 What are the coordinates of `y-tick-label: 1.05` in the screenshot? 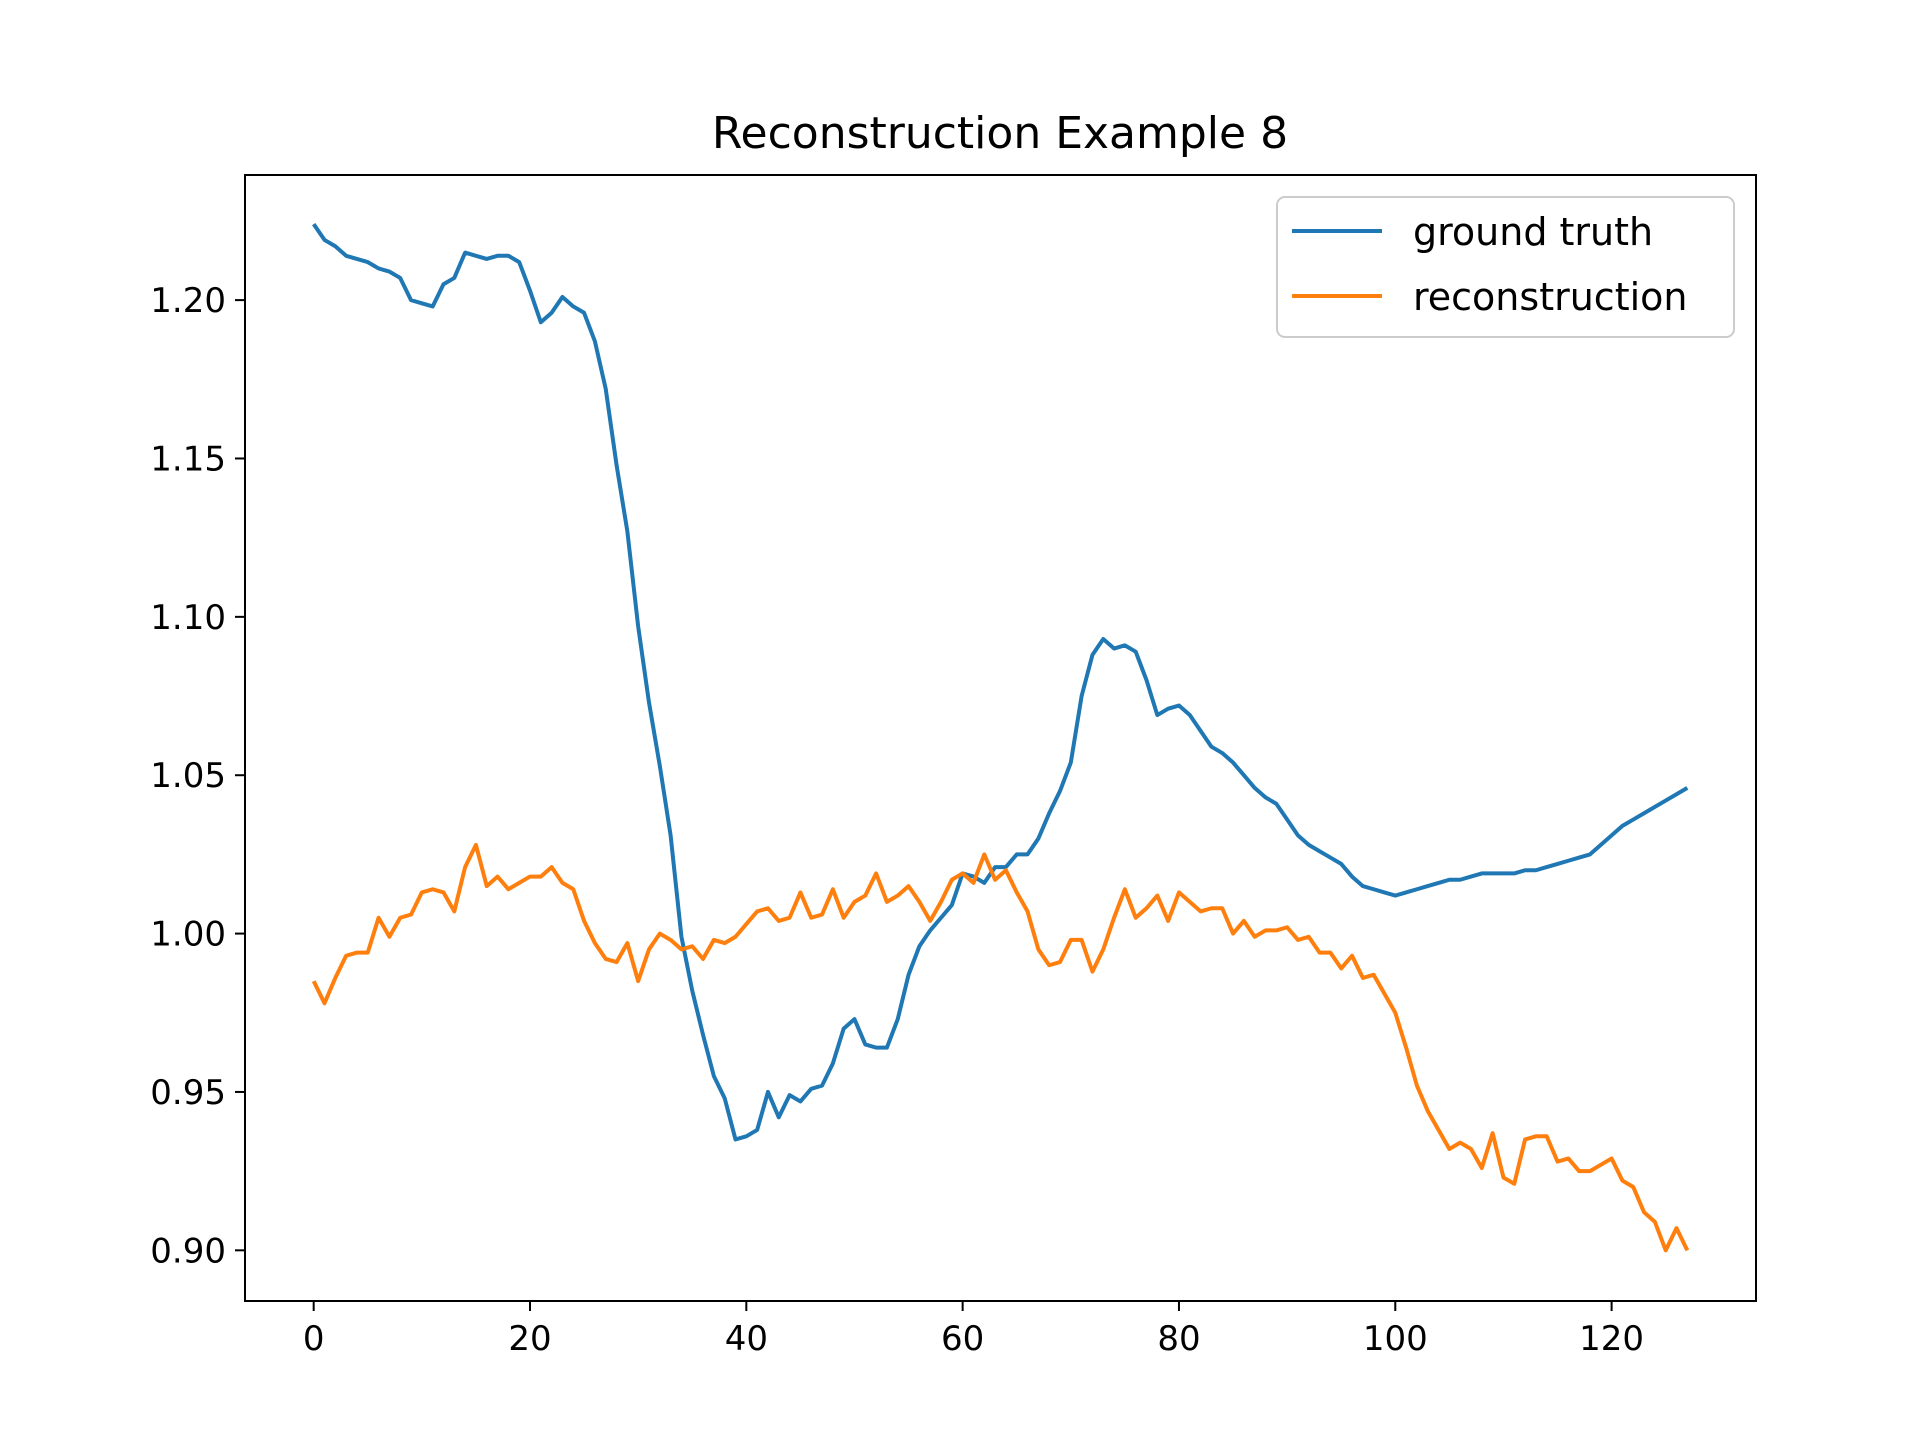 It's located at (188, 776).